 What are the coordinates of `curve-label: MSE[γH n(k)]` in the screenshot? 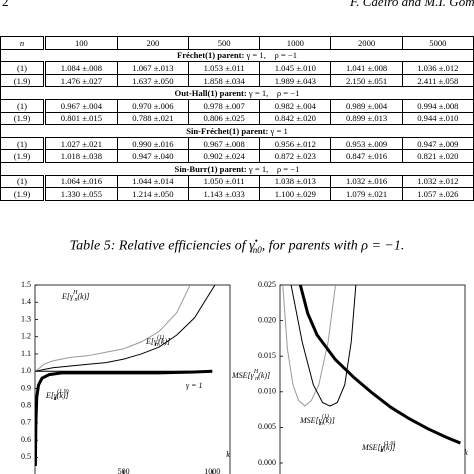 It's located at (250, 375).